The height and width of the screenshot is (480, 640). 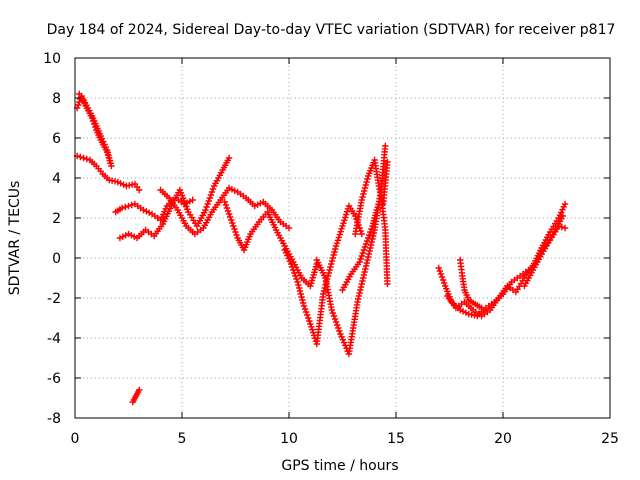 What do you see at coordinates (56, 139) in the screenshot?
I see `y-tick-label-6: 6` at bounding box center [56, 139].